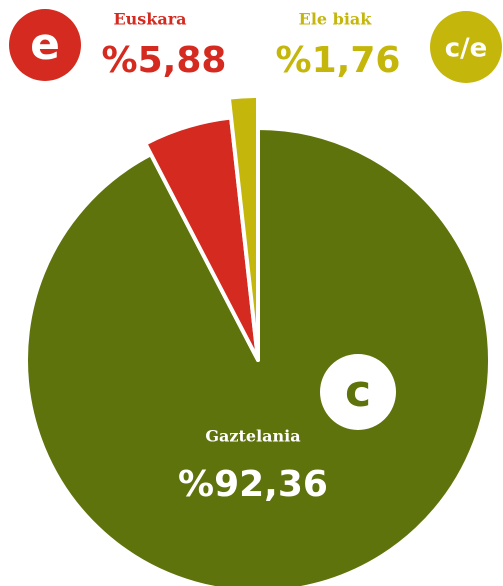  What do you see at coordinates (149, 19) in the screenshot?
I see `category-label: Euskara` at bounding box center [149, 19].